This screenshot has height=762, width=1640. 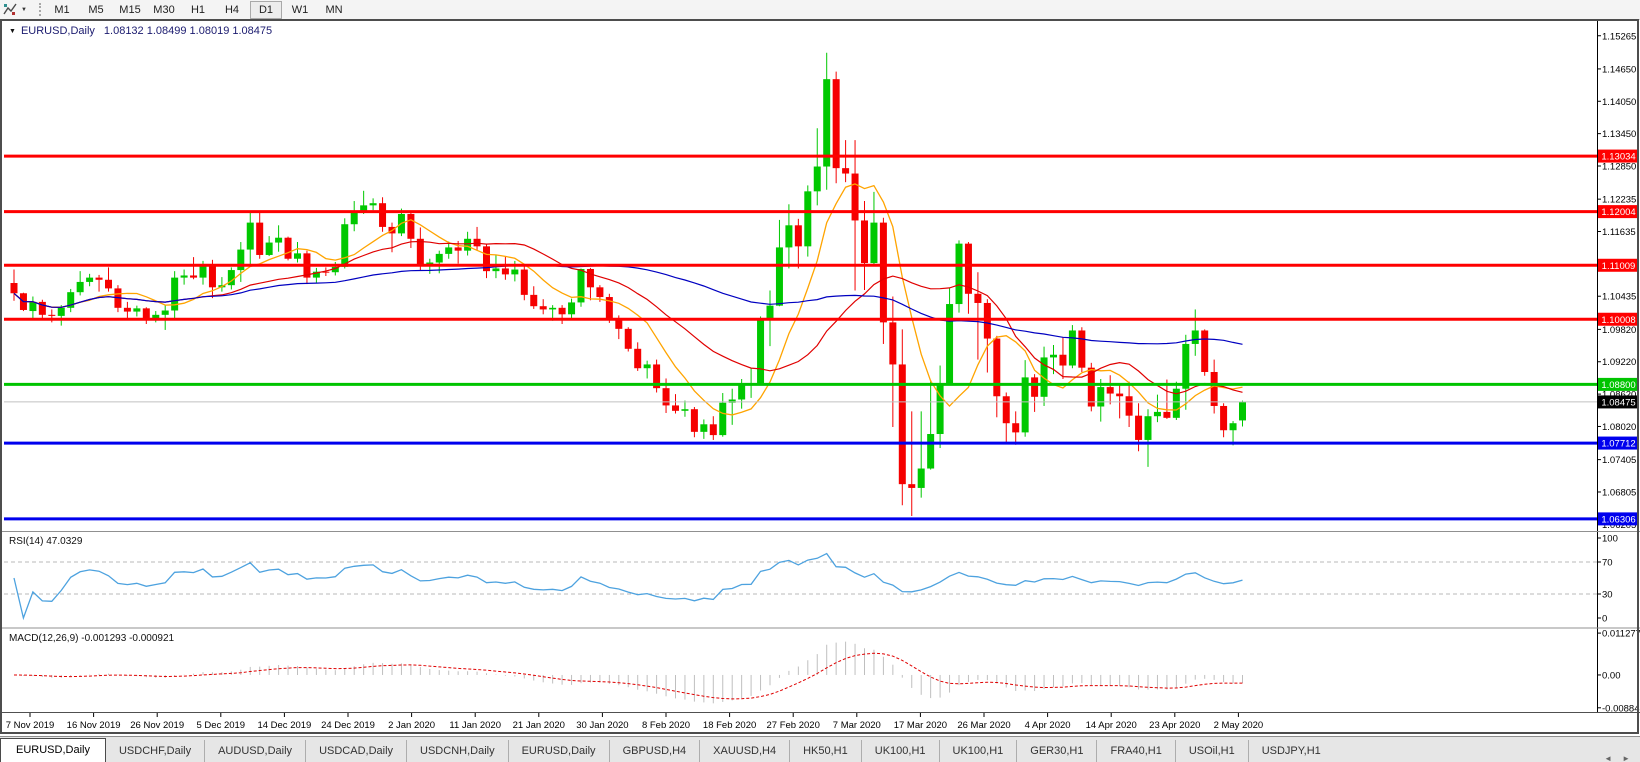 I want to click on symbol-tab: EURUSD,Daily, so click(x=558, y=751).